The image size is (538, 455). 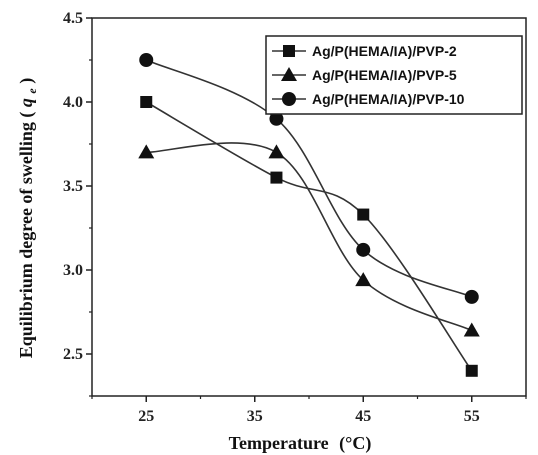 What do you see at coordinates (73, 102) in the screenshot?
I see `y-tick-label: 4.0` at bounding box center [73, 102].